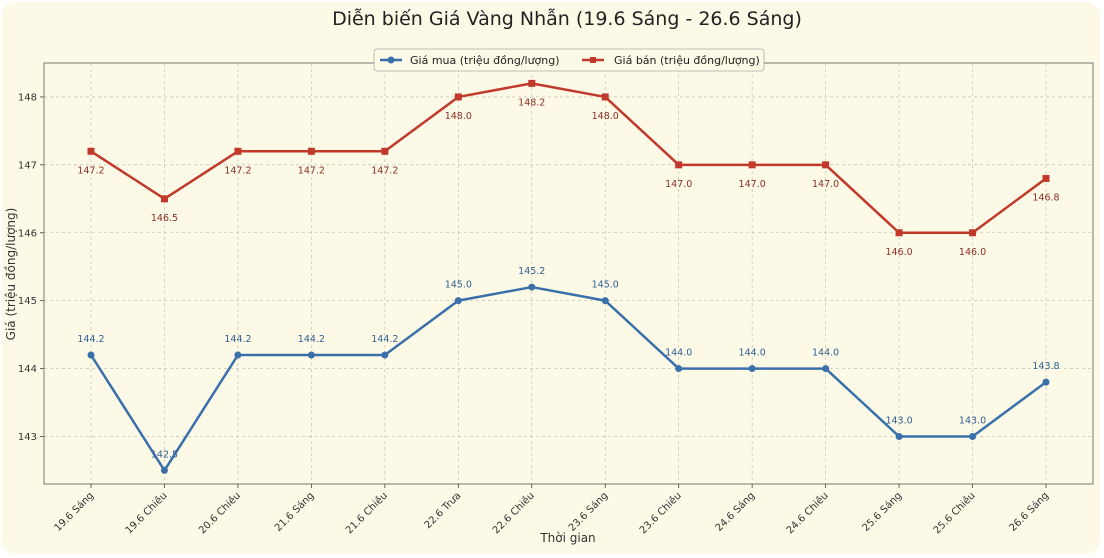  What do you see at coordinates (531, 102) in the screenshot?
I see `sell-price-label: 148.2` at bounding box center [531, 102].